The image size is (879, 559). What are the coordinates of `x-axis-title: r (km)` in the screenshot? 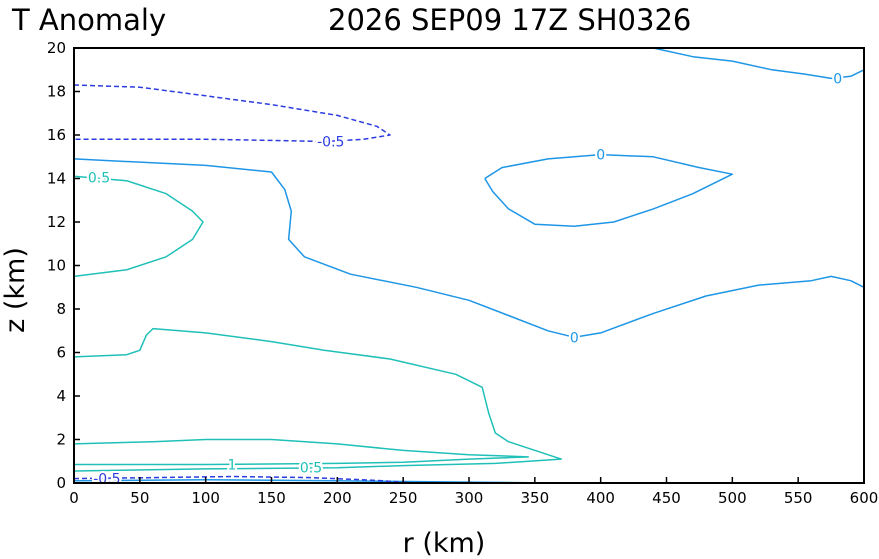 It's located at (444, 543).